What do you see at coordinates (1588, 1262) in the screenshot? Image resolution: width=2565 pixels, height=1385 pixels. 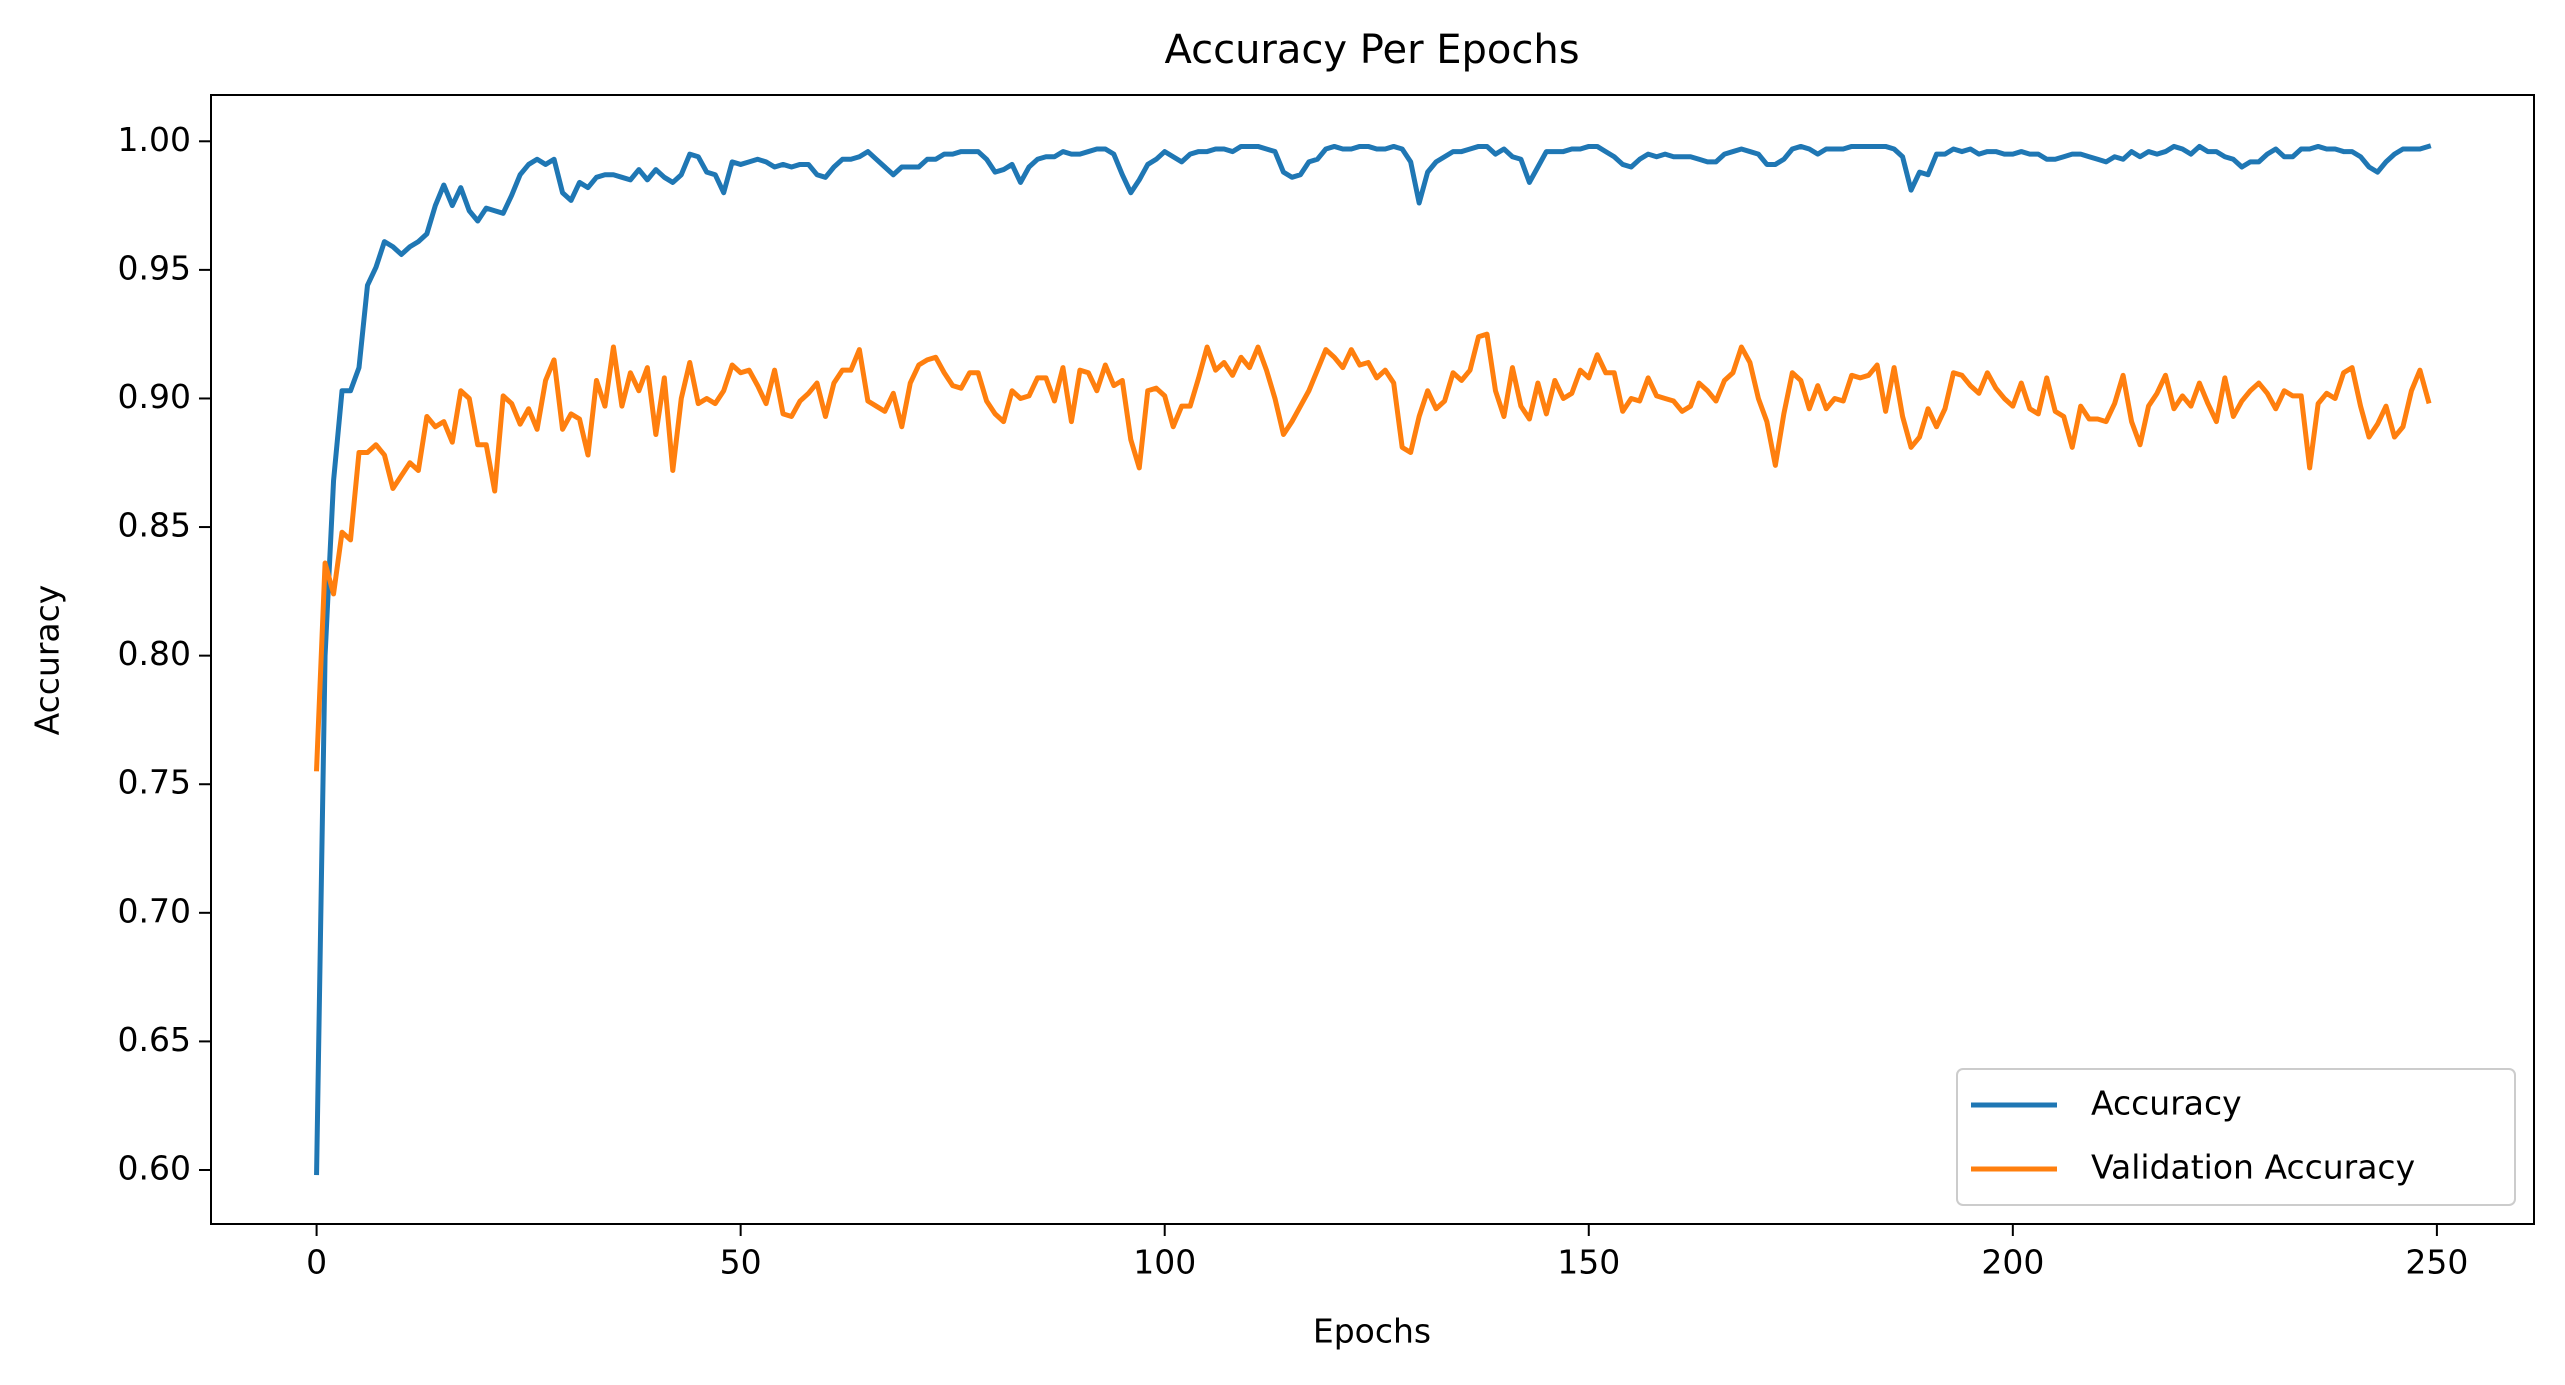 I see `x-tick-label: 150` at bounding box center [1588, 1262].